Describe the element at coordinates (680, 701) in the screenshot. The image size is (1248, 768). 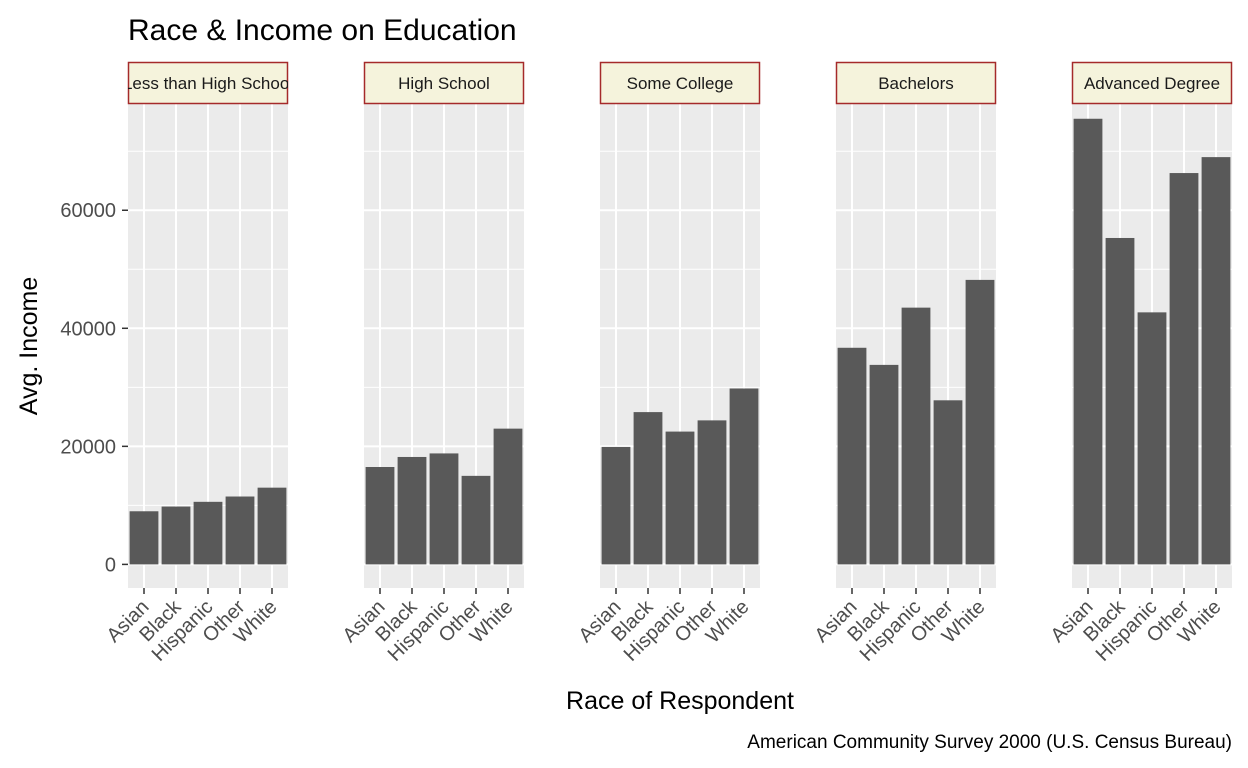
I see `x-axis-title: Race of Respondent` at that location.